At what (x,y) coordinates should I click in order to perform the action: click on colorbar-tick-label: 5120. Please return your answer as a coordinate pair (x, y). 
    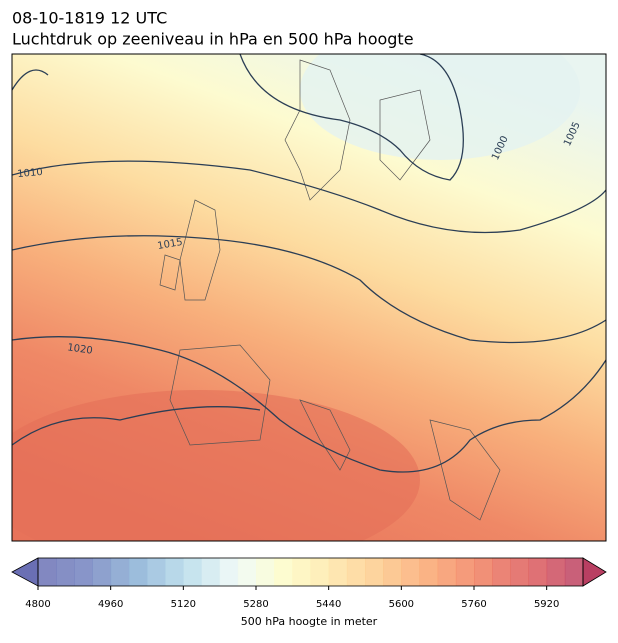
    Looking at the image, I should click on (183, 604).